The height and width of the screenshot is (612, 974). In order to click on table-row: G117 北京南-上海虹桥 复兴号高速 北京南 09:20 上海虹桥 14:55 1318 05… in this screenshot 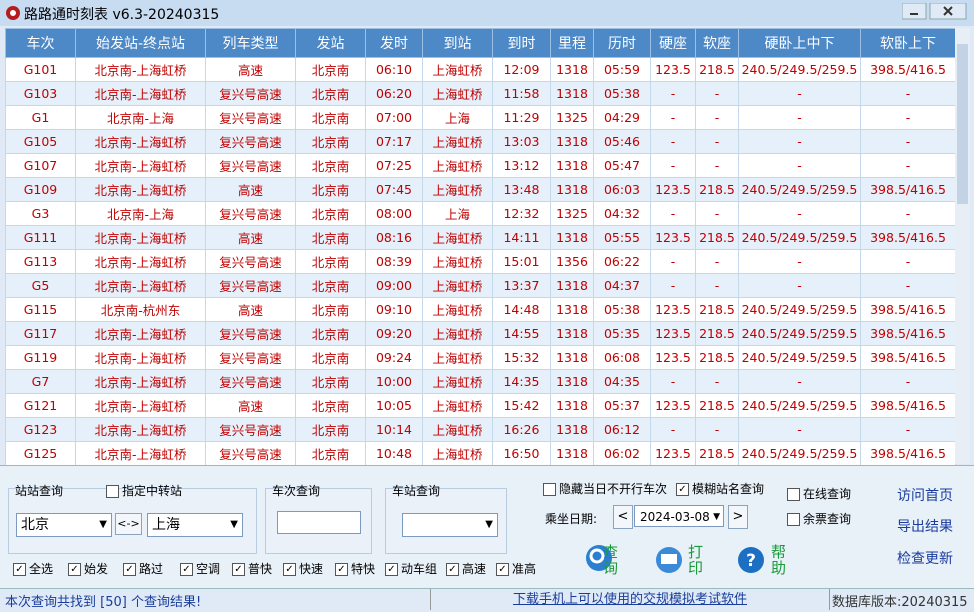, I will do `click(480, 333)`.